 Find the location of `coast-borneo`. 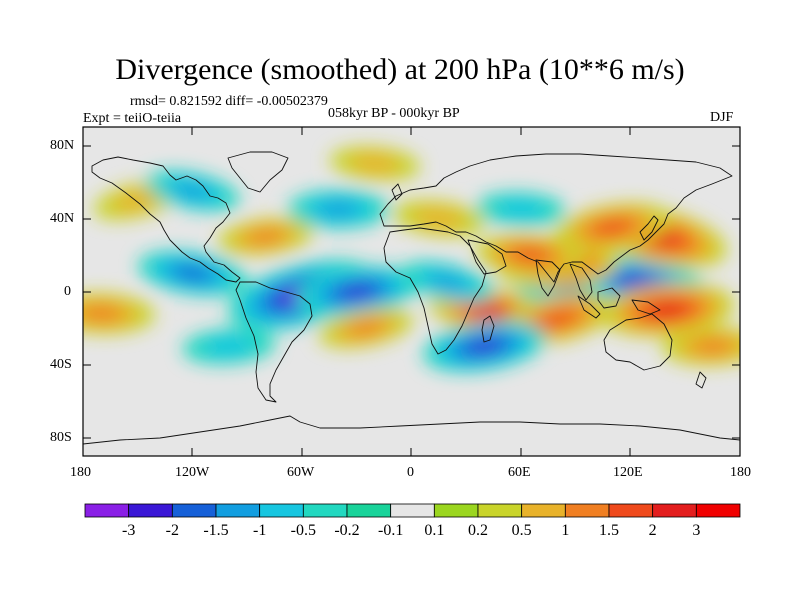

coast-borneo is located at coordinates (609, 298).